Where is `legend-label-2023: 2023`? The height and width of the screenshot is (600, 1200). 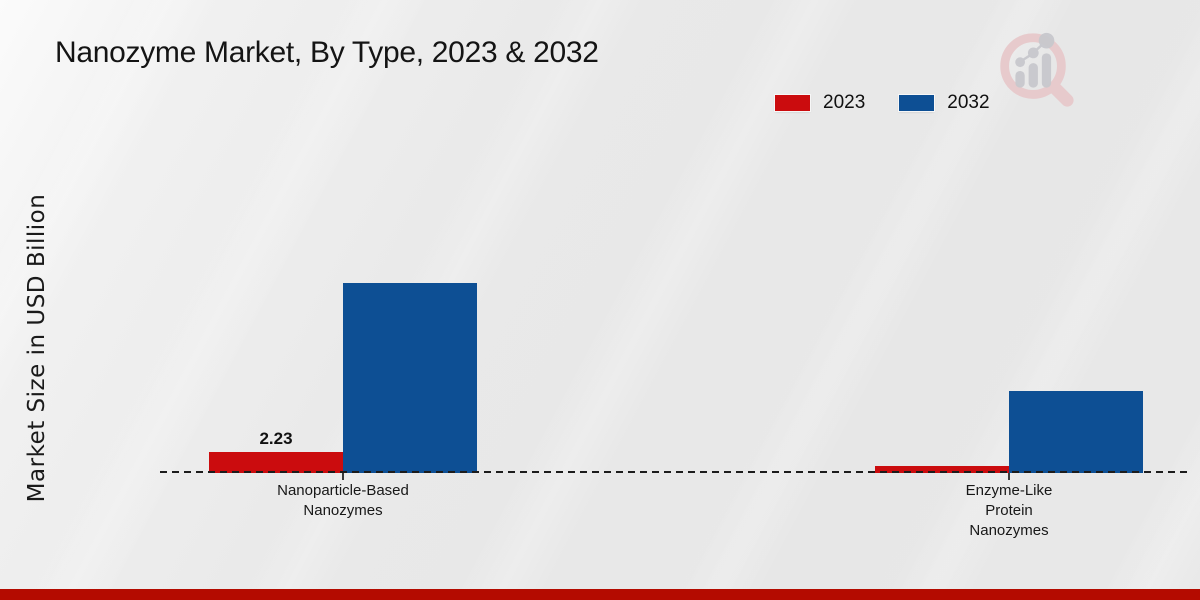 legend-label-2023: 2023 is located at coordinates (844, 102).